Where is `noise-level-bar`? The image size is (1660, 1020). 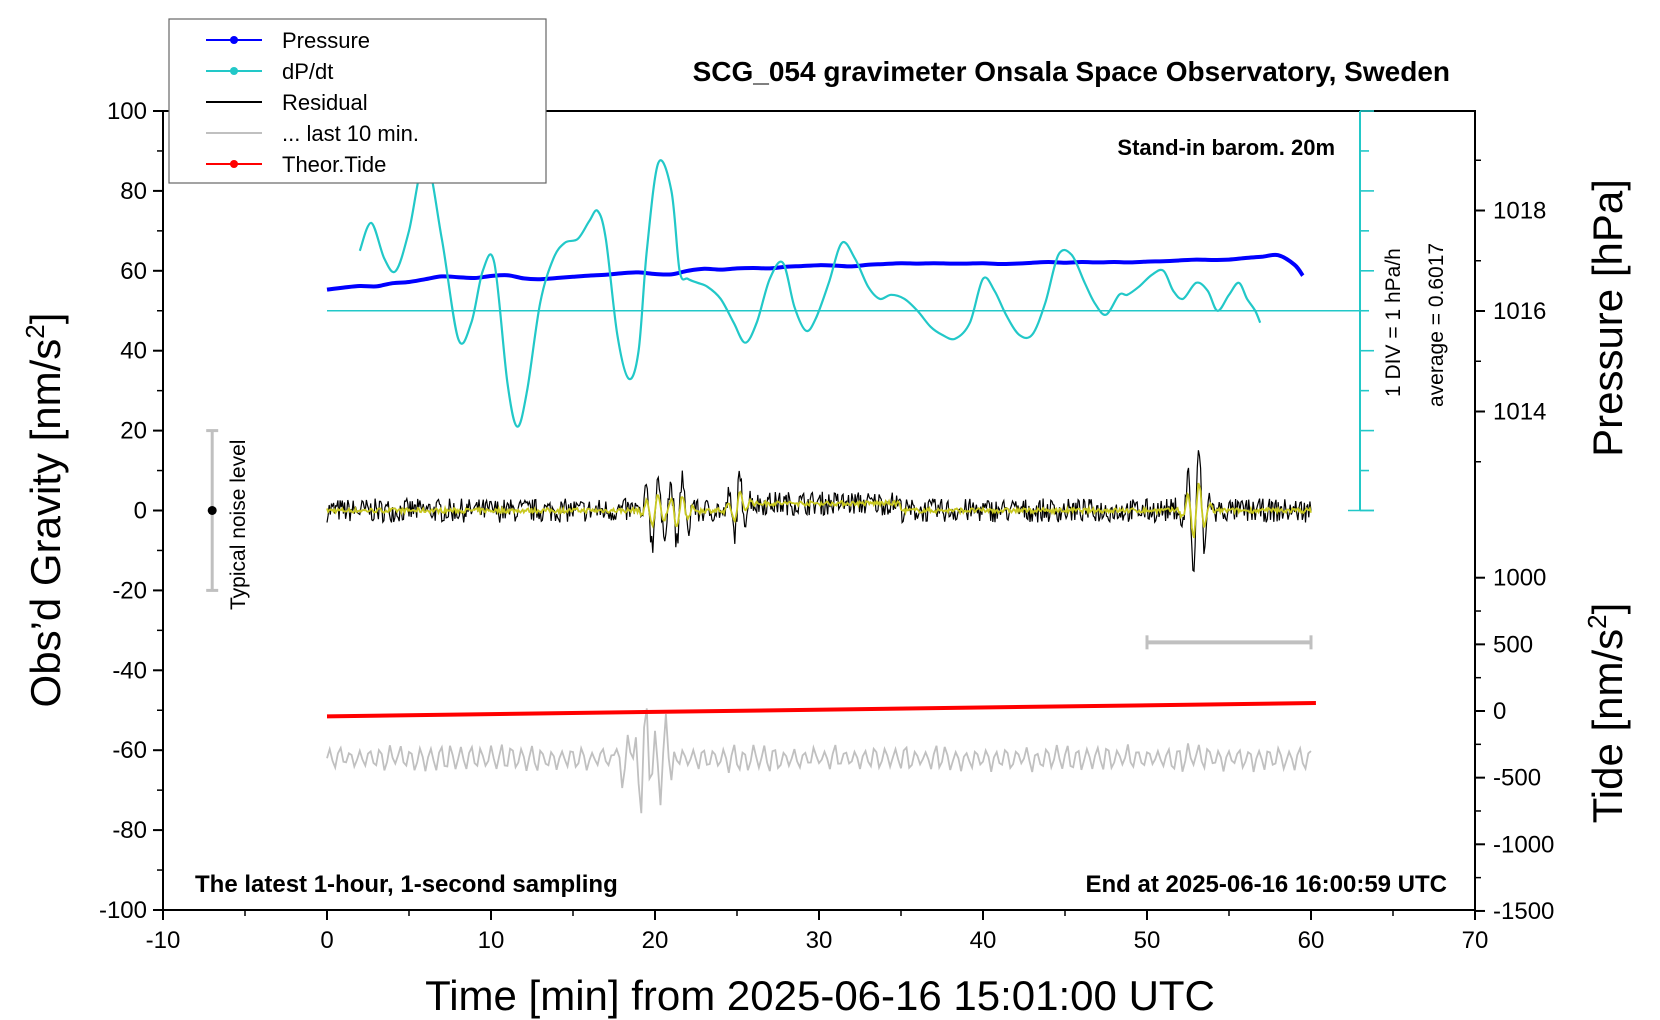 noise-level-bar is located at coordinates (212, 510).